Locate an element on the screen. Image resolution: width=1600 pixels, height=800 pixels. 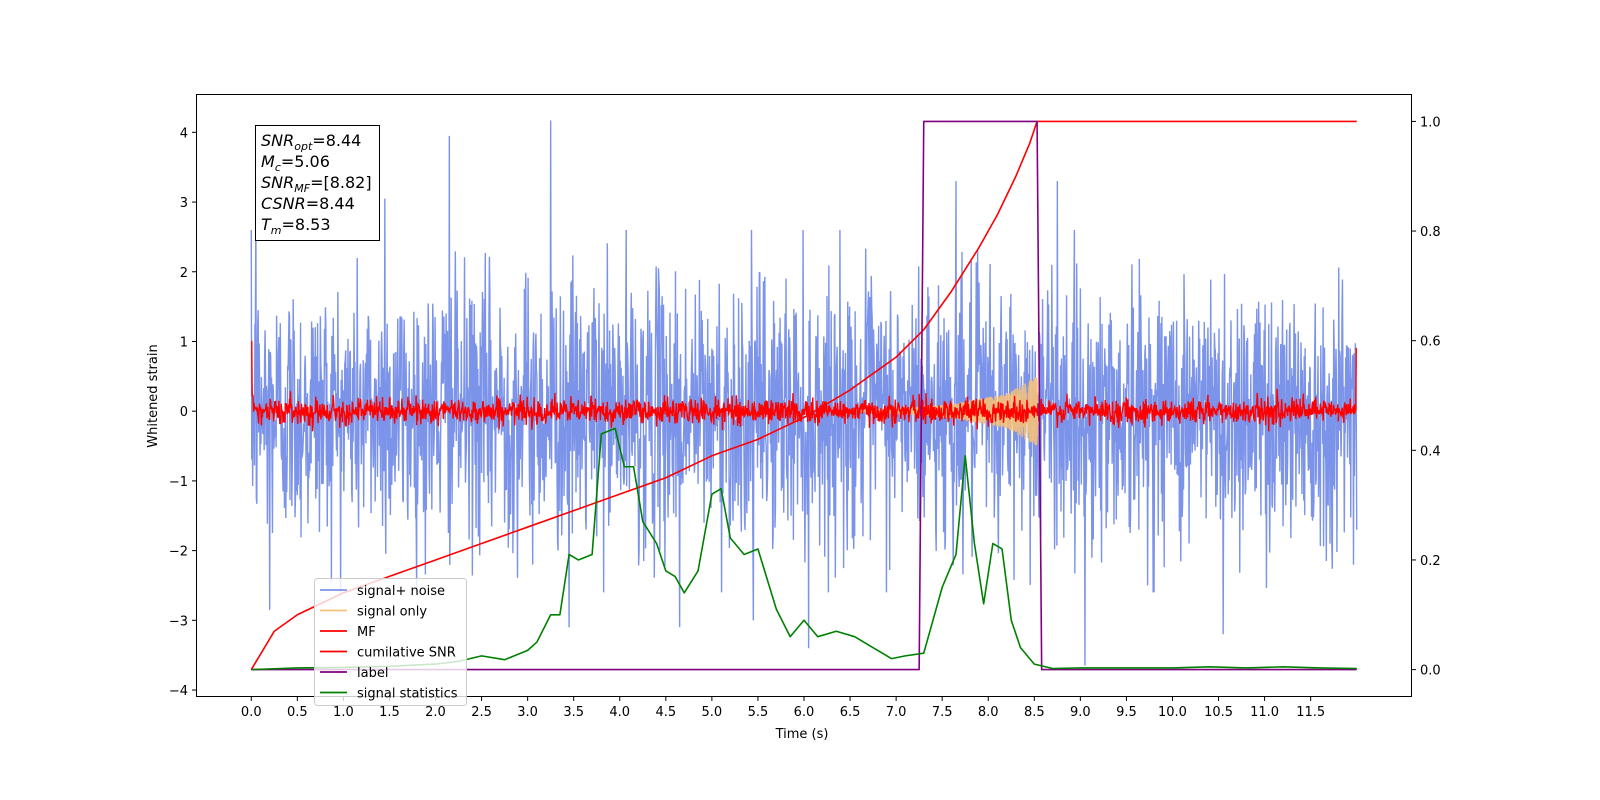
x-tick-label: 4.0 is located at coordinates (619, 712).